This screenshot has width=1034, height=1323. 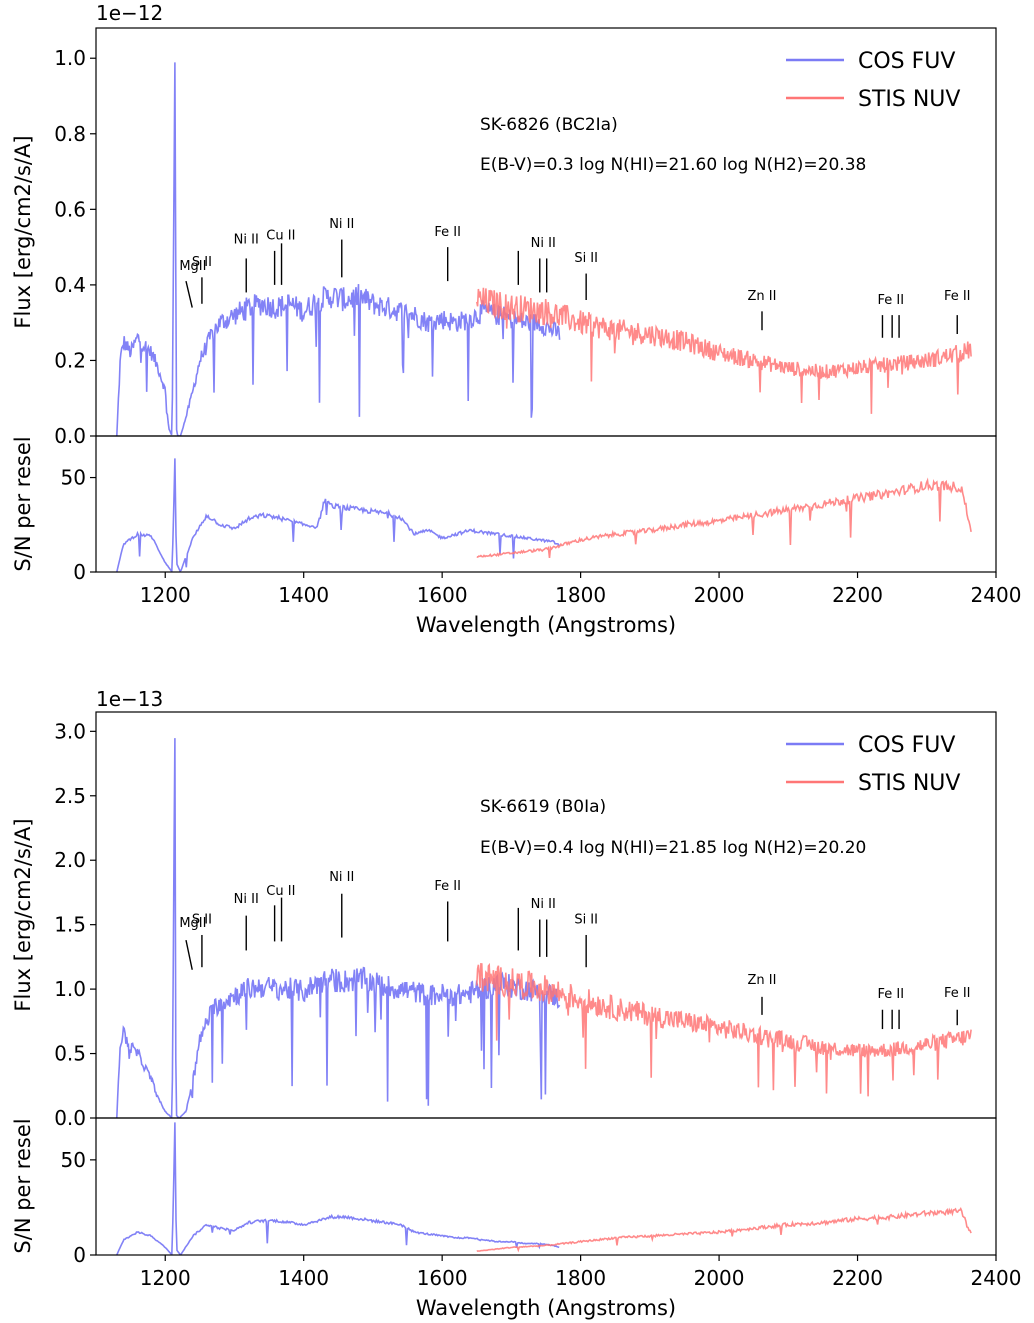 I want to click on star-name: SK-6826 (BC2Ia), so click(x=549, y=125).